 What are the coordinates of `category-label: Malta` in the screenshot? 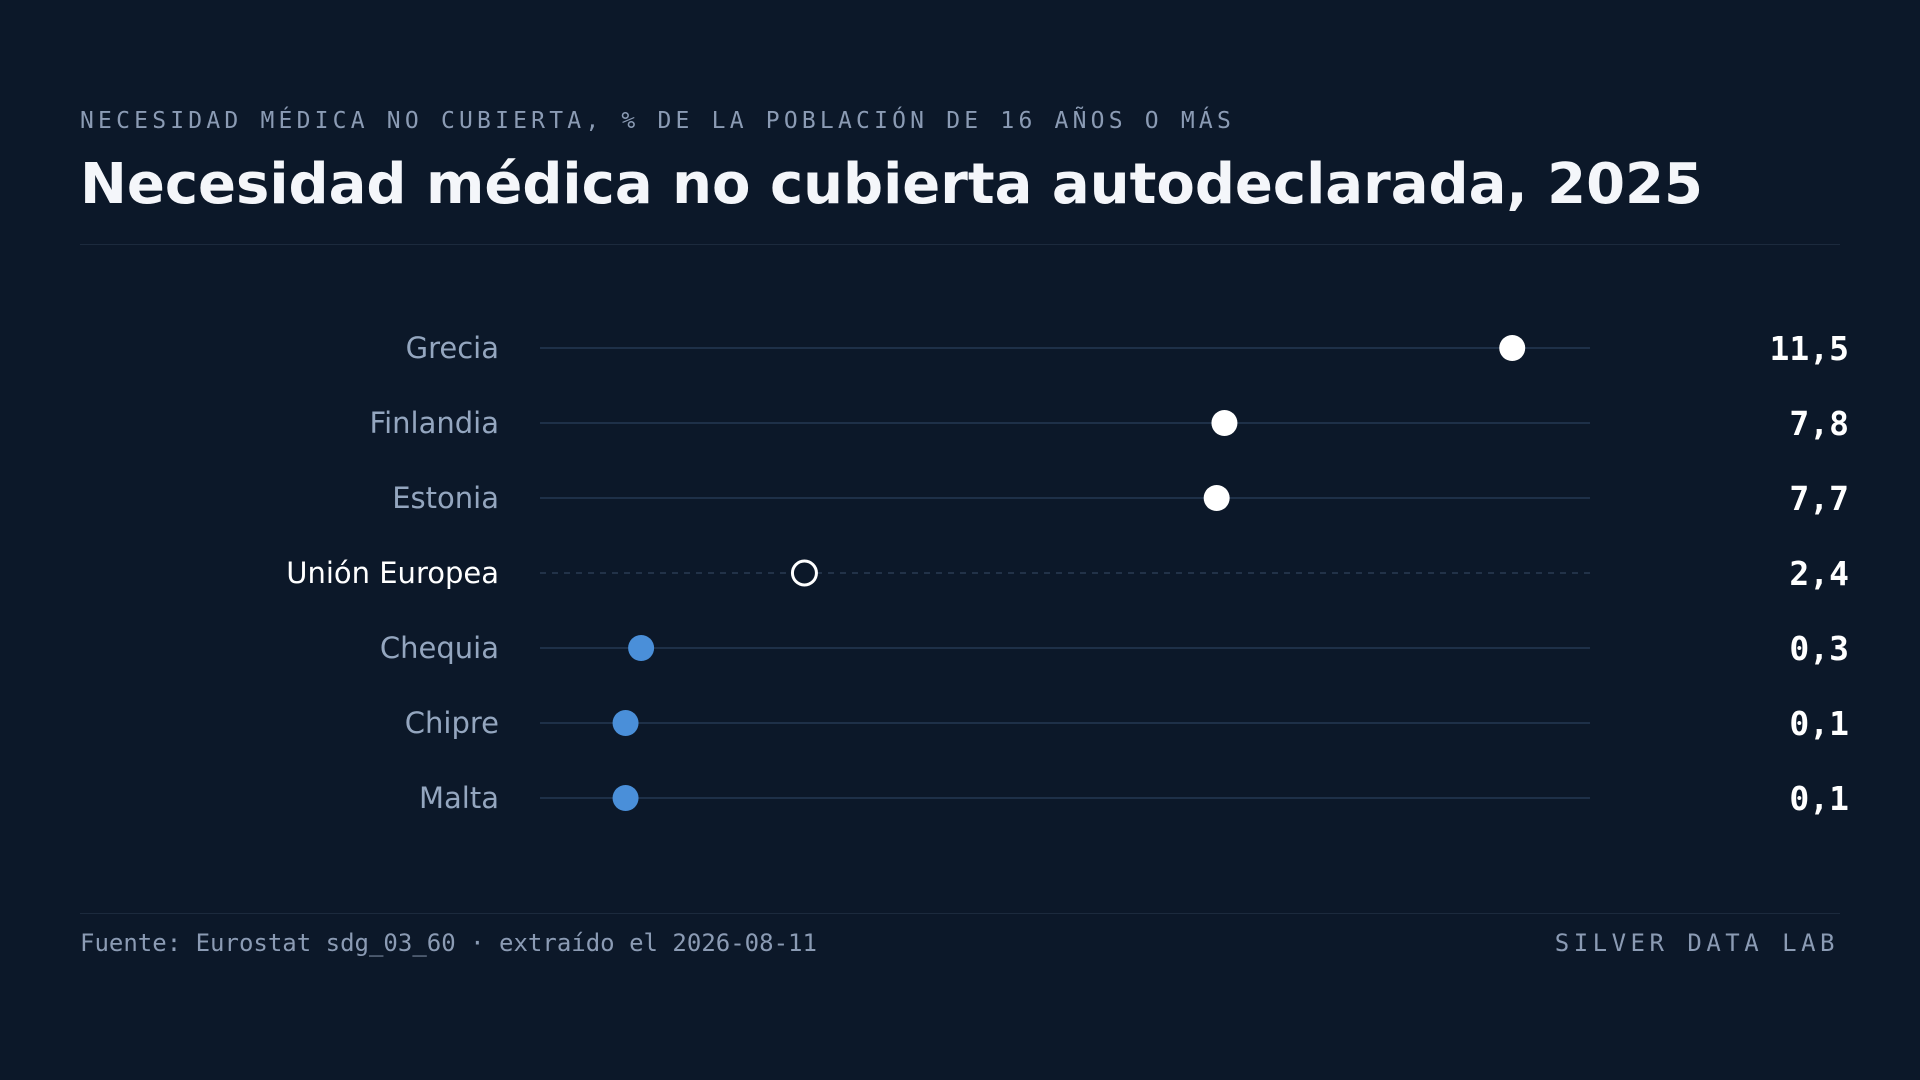 It's located at (459, 798).